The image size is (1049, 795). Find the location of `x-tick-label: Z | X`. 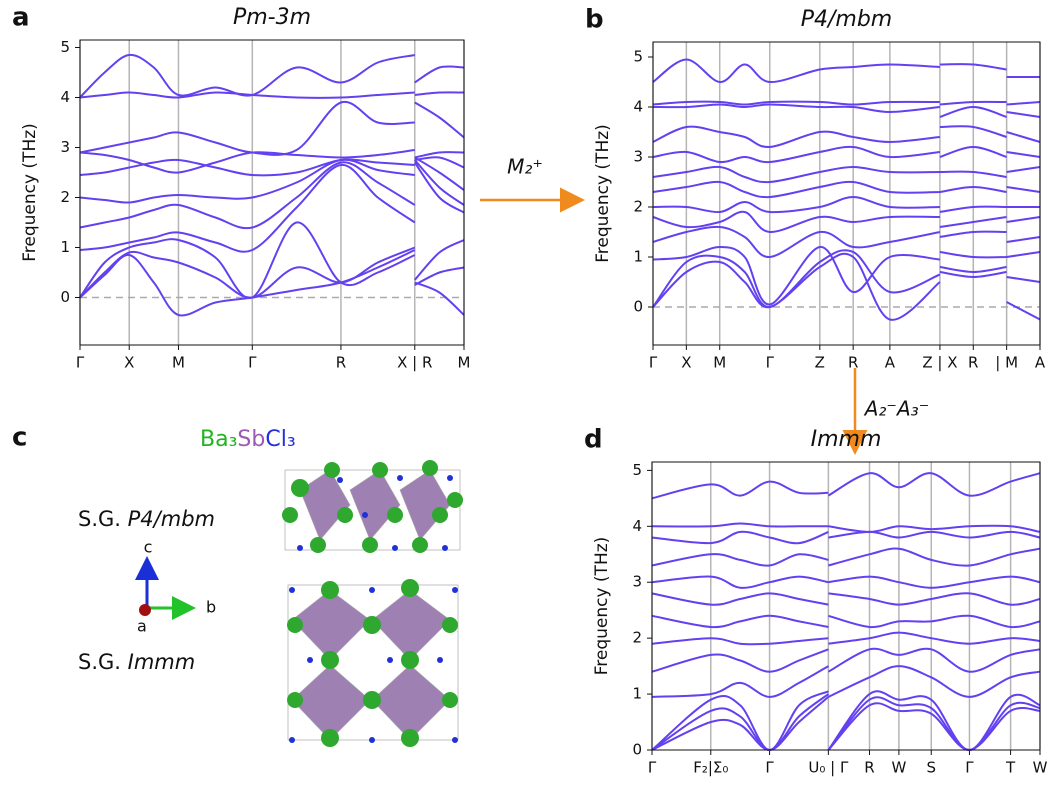

x-tick-label: Z | X is located at coordinates (939, 363).